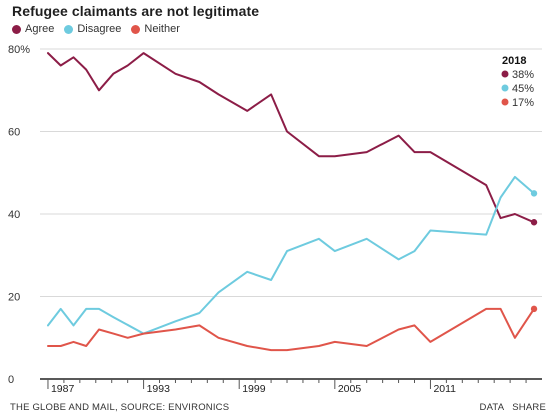 The image size is (550, 419). What do you see at coordinates (14, 133) in the screenshot?
I see `y-tick-label-60: 60` at bounding box center [14, 133].